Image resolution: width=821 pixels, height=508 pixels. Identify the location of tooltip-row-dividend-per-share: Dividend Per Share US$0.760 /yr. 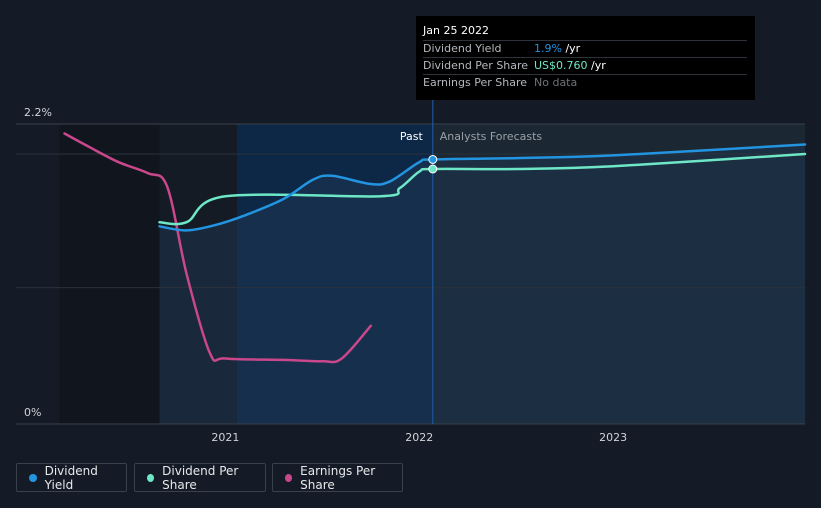
(585, 65).